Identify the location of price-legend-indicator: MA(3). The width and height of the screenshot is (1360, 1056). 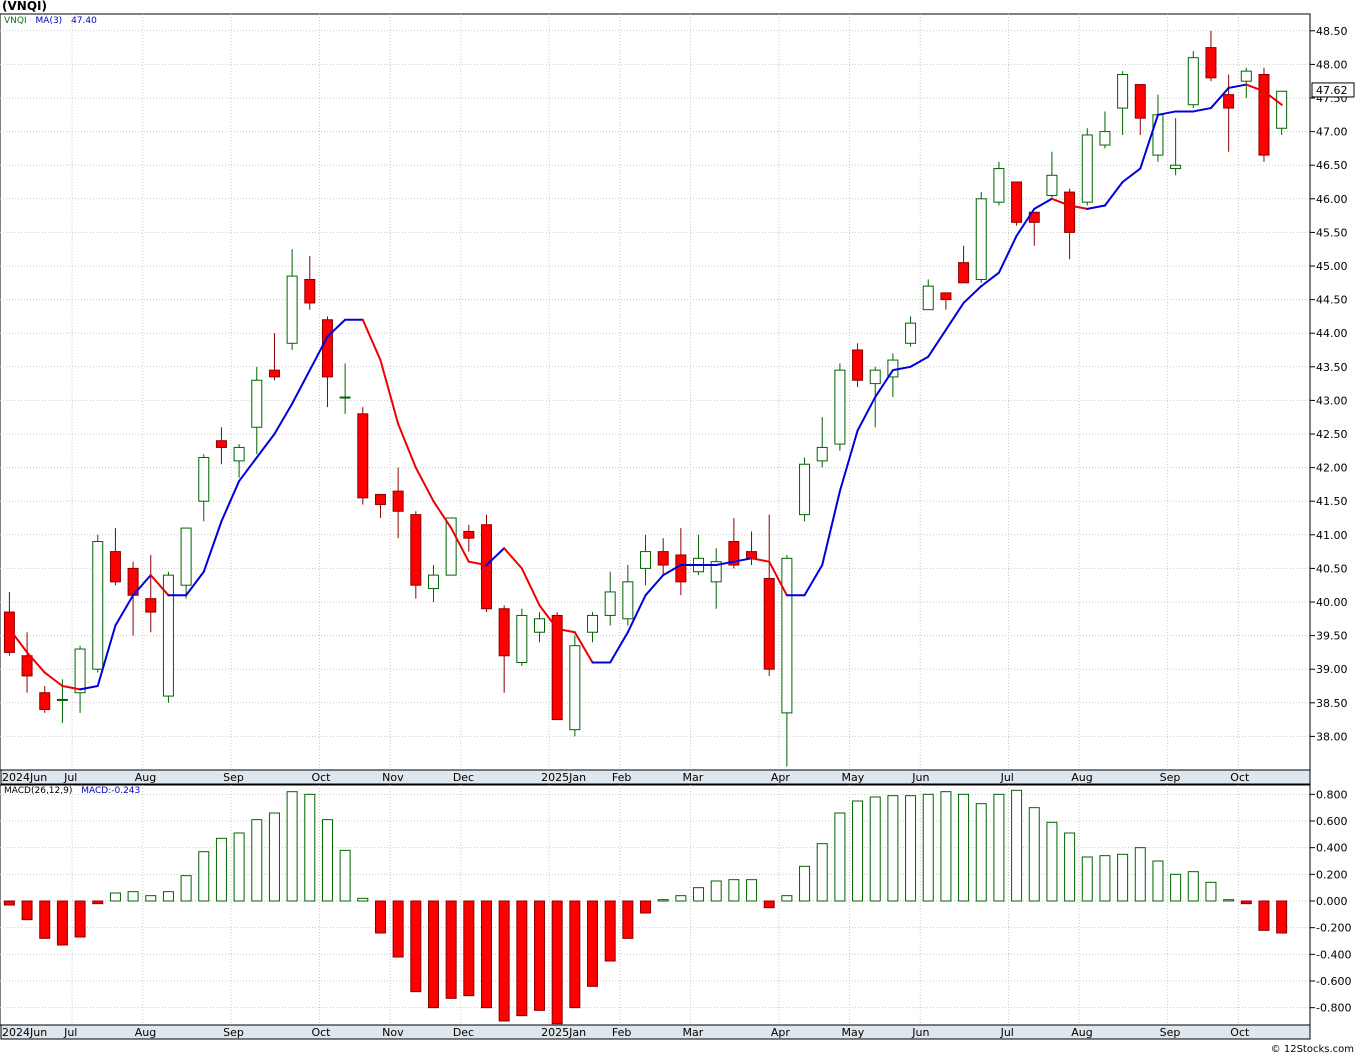
(49, 21).